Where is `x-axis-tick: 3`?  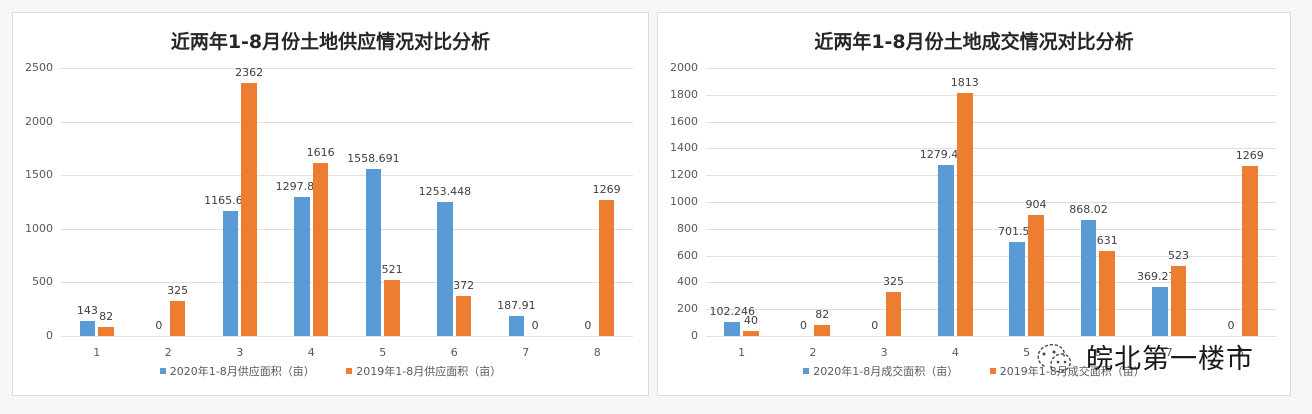
x-axis-tick: 3 is located at coordinates (884, 352).